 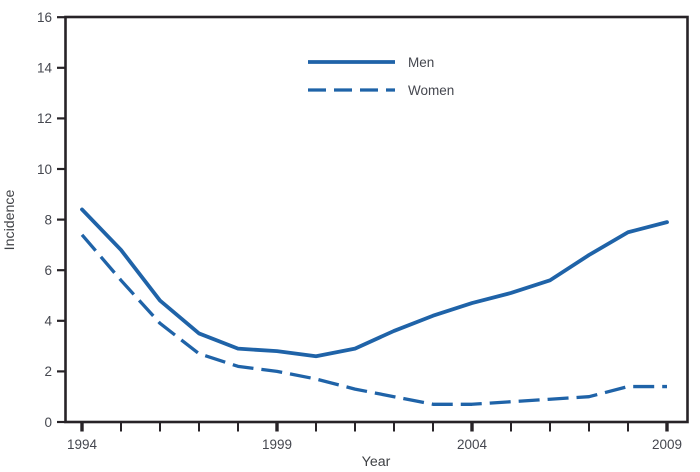 I want to click on x-tick-label: 2004, so click(x=472, y=444).